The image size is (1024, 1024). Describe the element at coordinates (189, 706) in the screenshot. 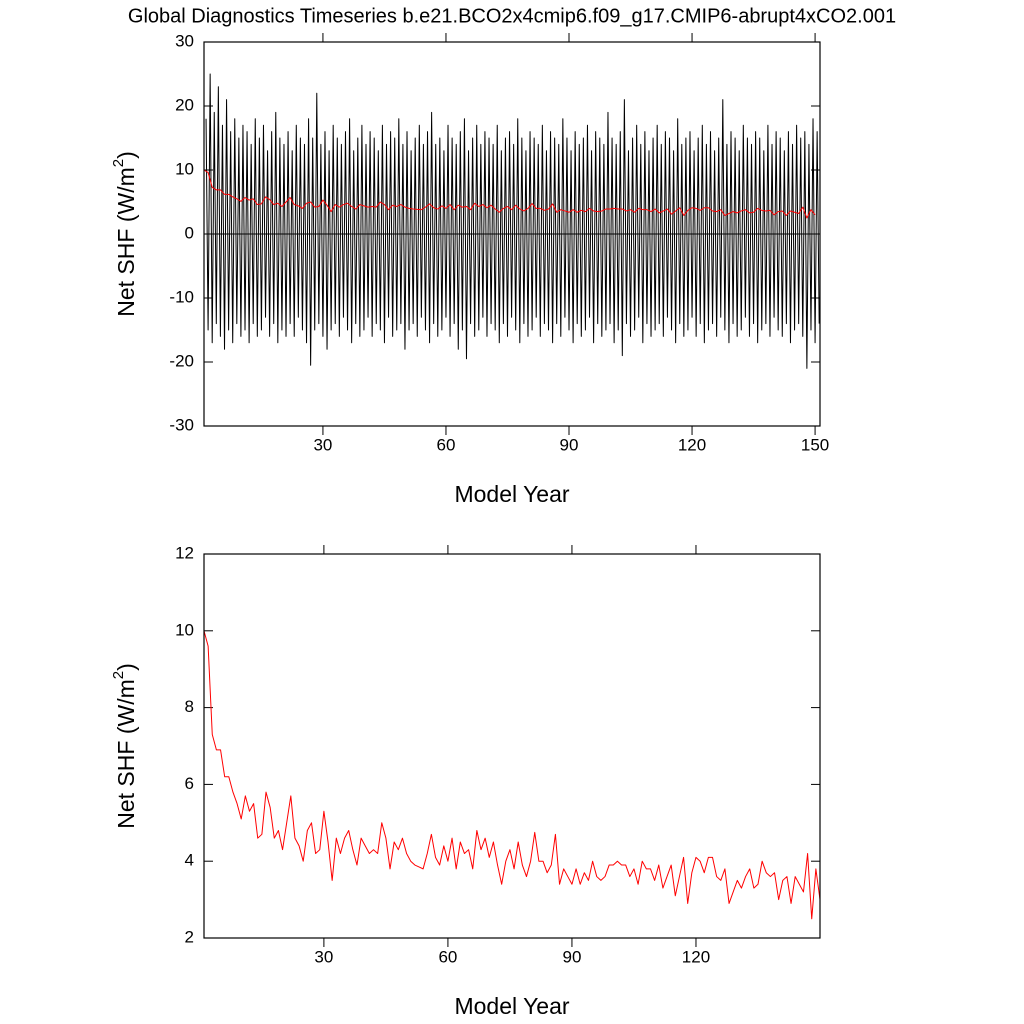

I see `y-tick-label: 8` at that location.